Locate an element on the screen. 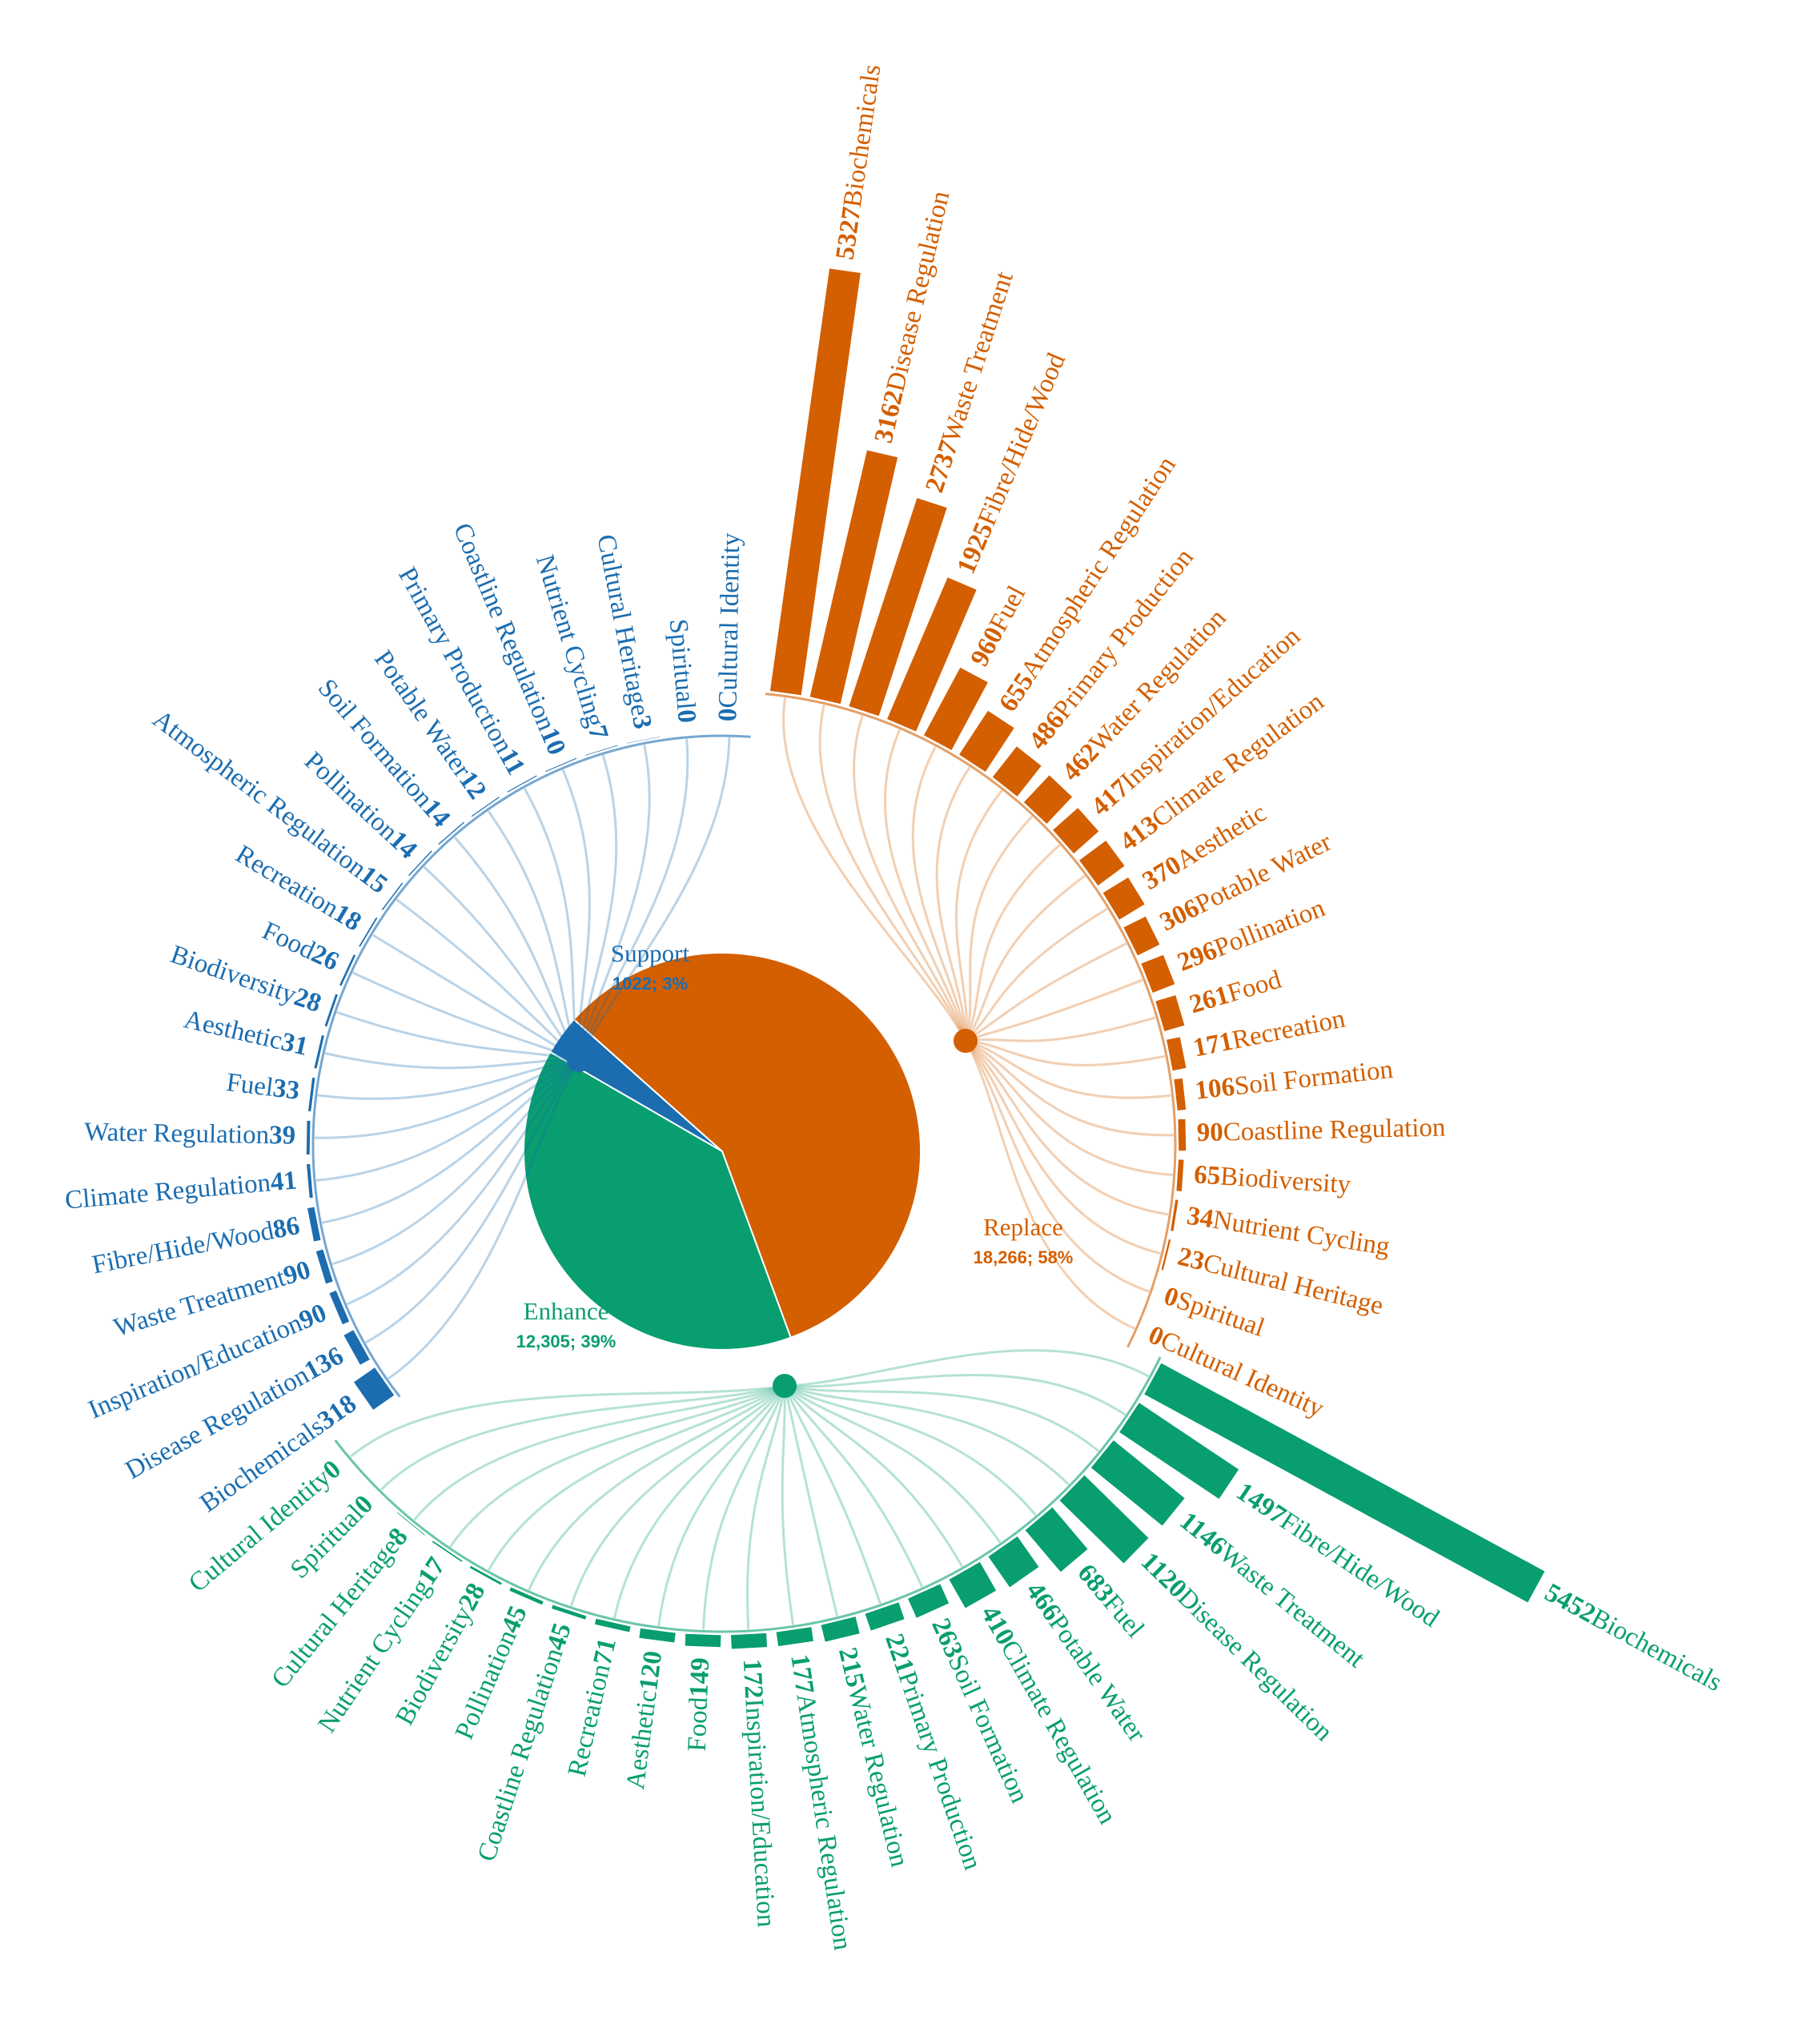  bar-label: 5452Biochemicals is located at coordinates (1633, 1637).